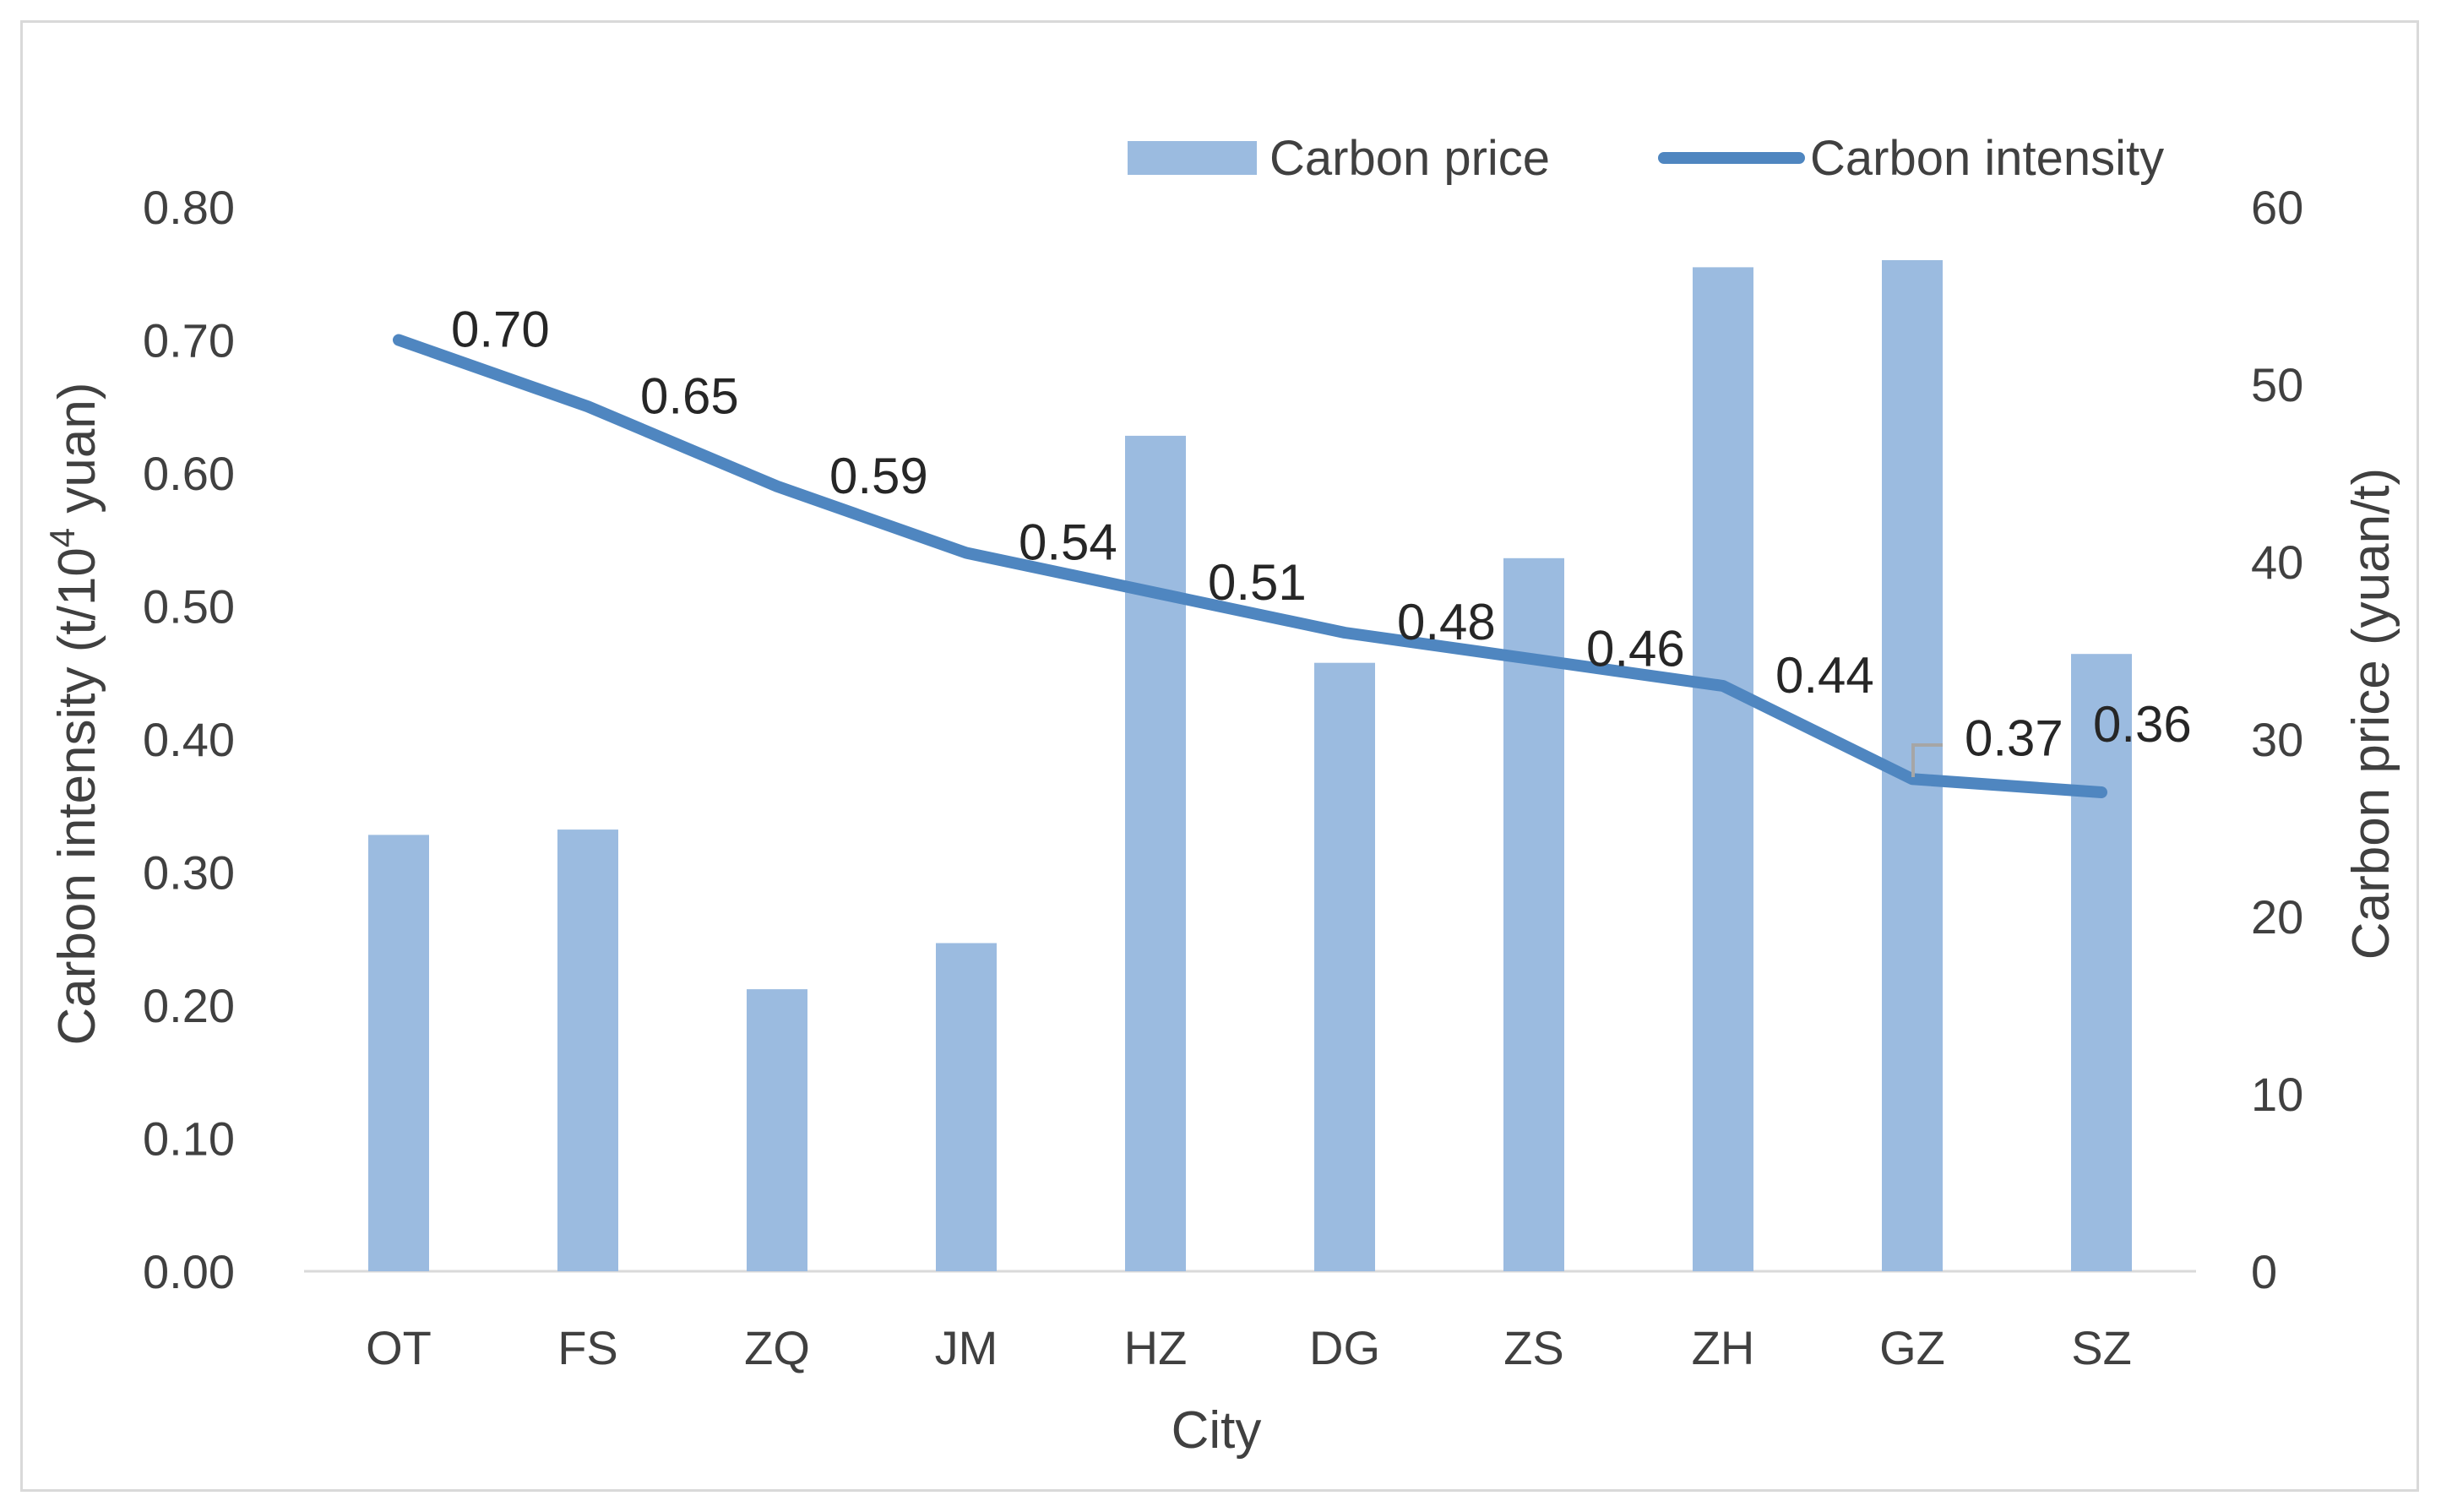 This screenshot has width=2441, height=1512. What do you see at coordinates (189, 1139) in the screenshot?
I see `left-tick-label: 0.10` at bounding box center [189, 1139].